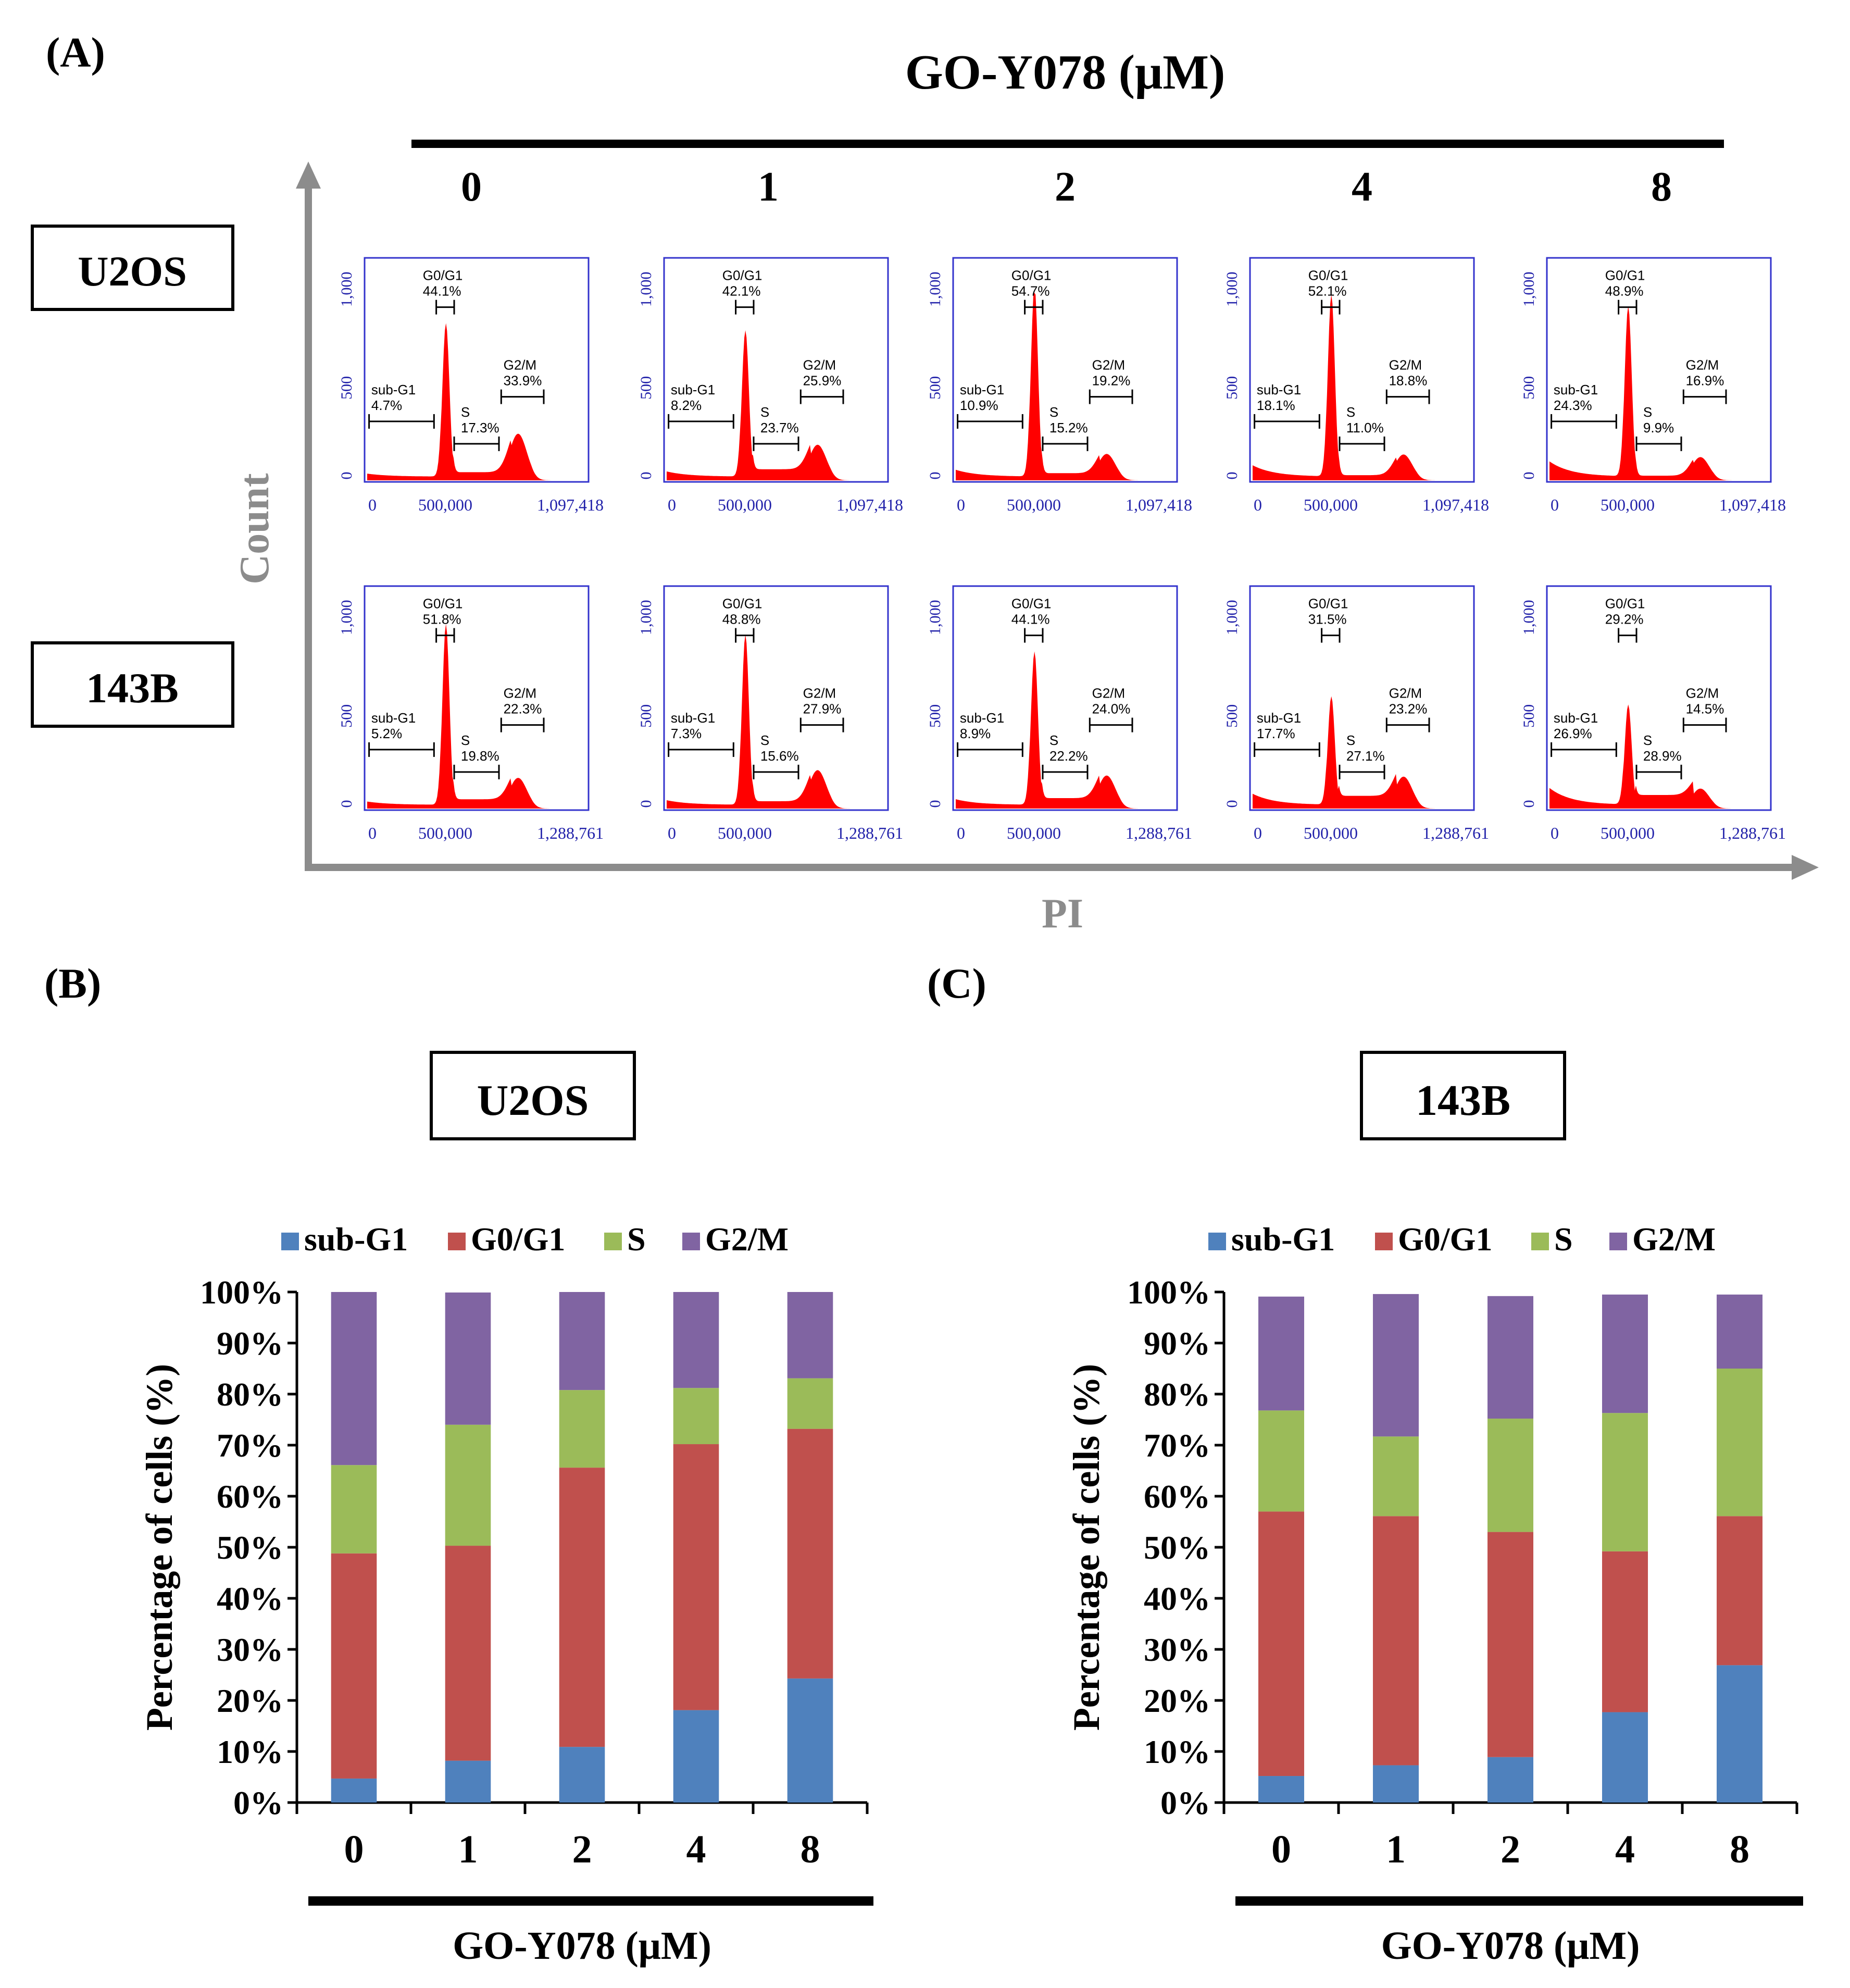 The image size is (1850, 1988). I want to click on gate-sub_g1: sub-G18.2%, so click(701, 405).